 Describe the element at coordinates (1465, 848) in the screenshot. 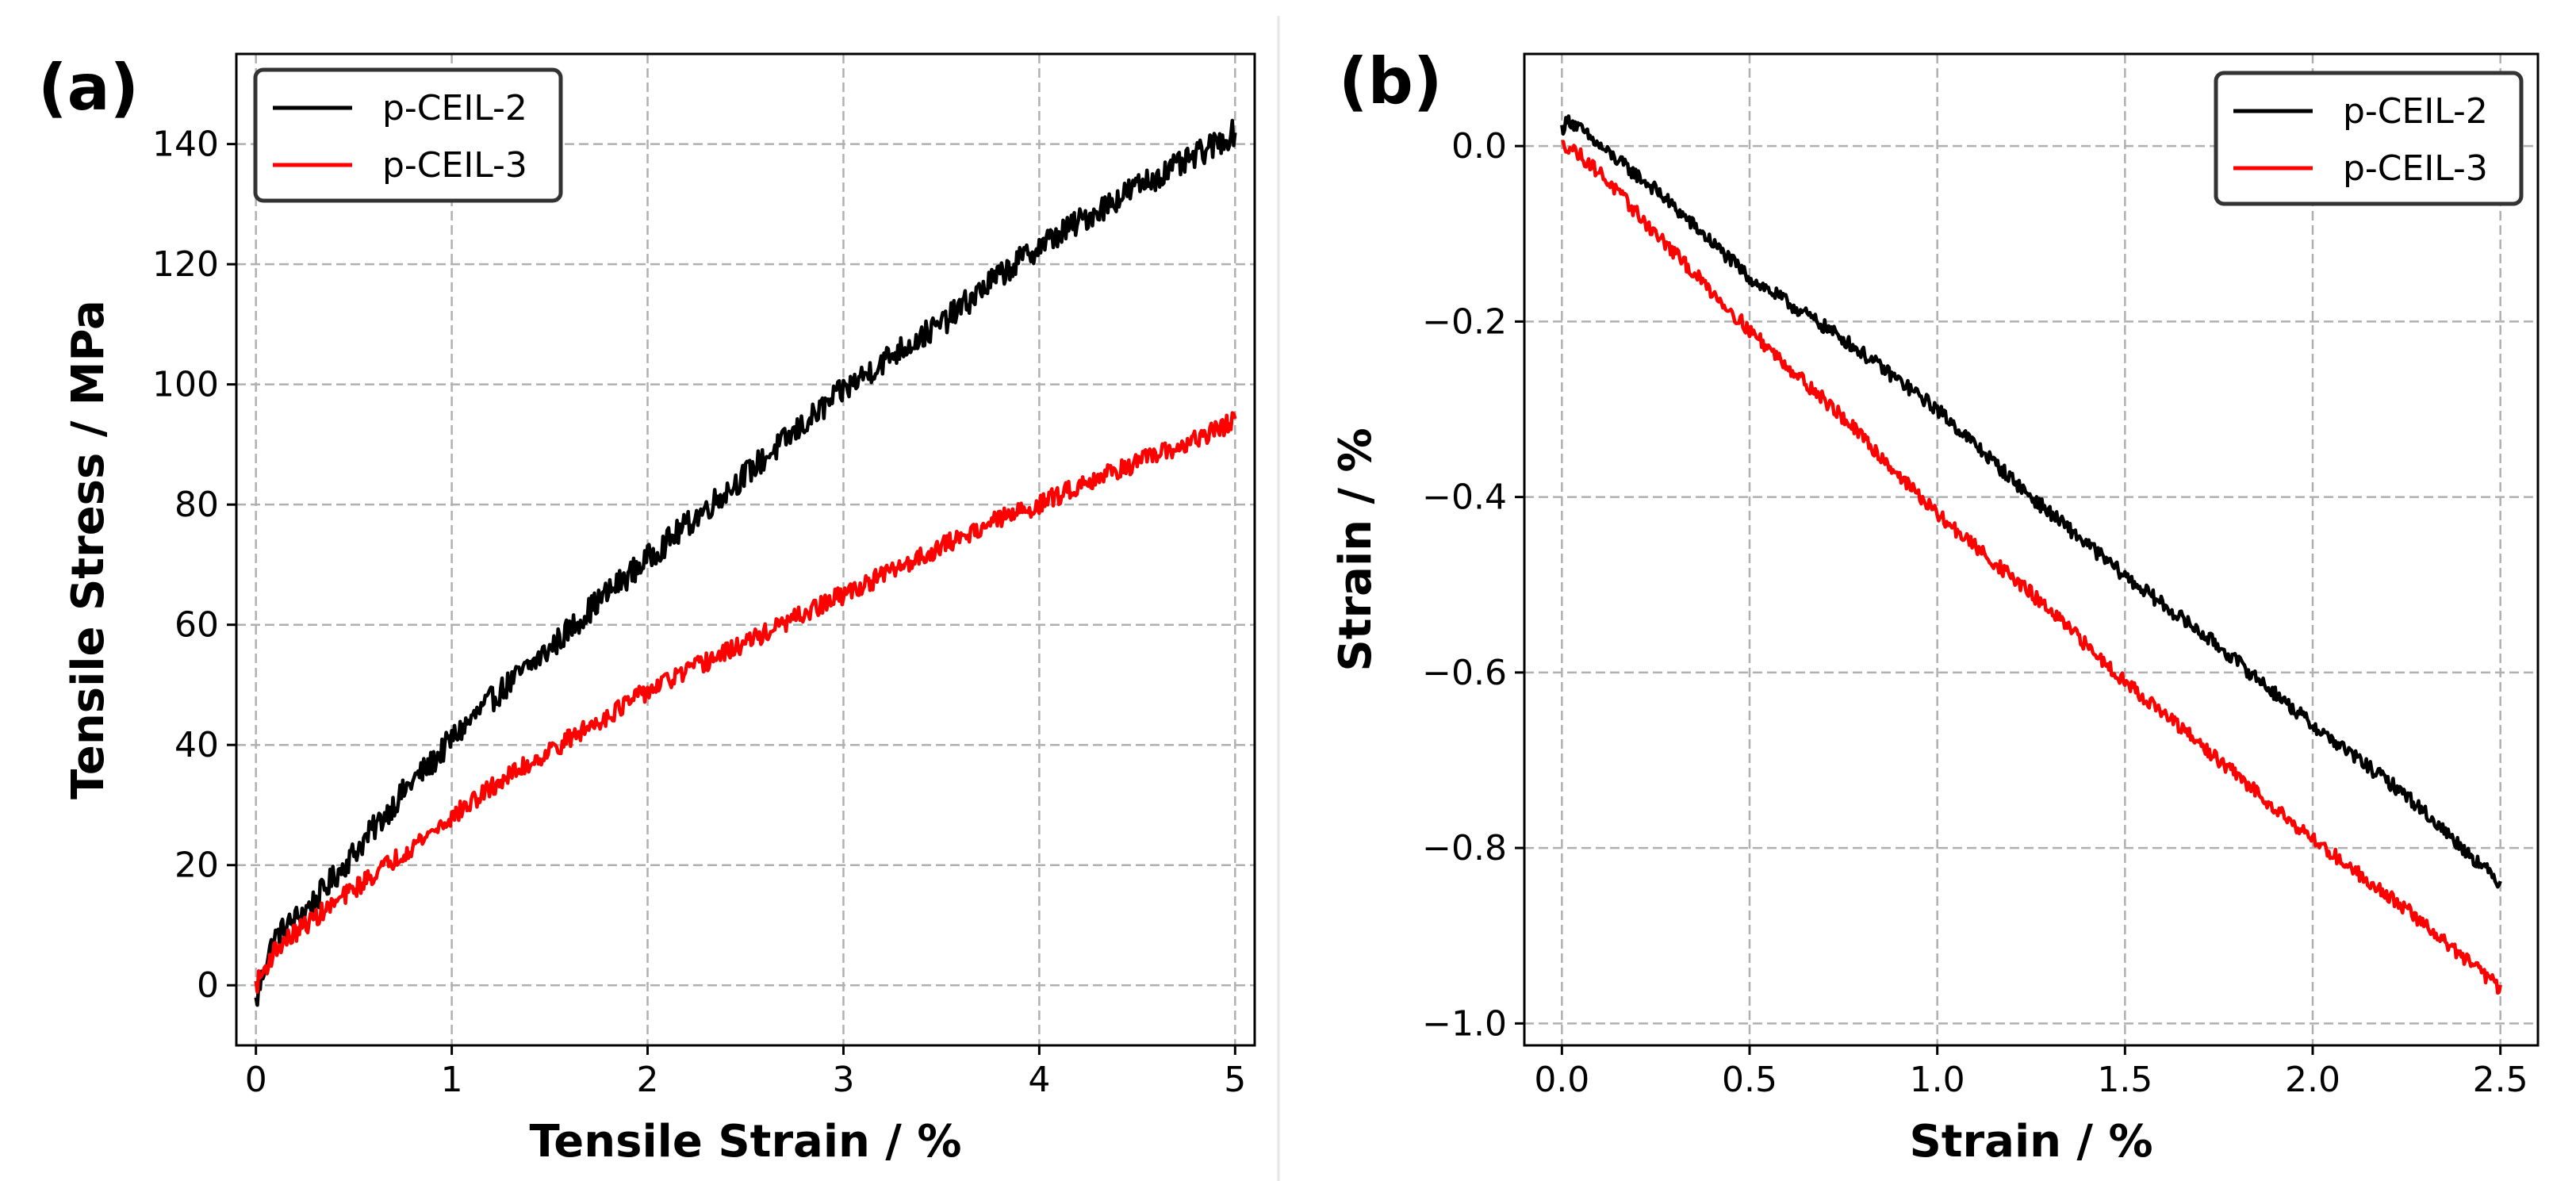

I see `y-tick-label: −0.8` at that location.